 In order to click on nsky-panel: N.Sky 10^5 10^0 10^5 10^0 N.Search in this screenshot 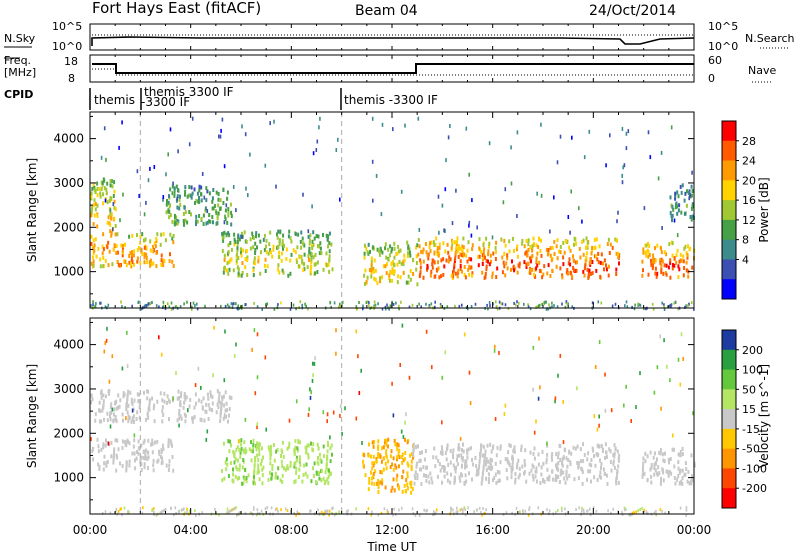, I will do `click(399, 36)`.